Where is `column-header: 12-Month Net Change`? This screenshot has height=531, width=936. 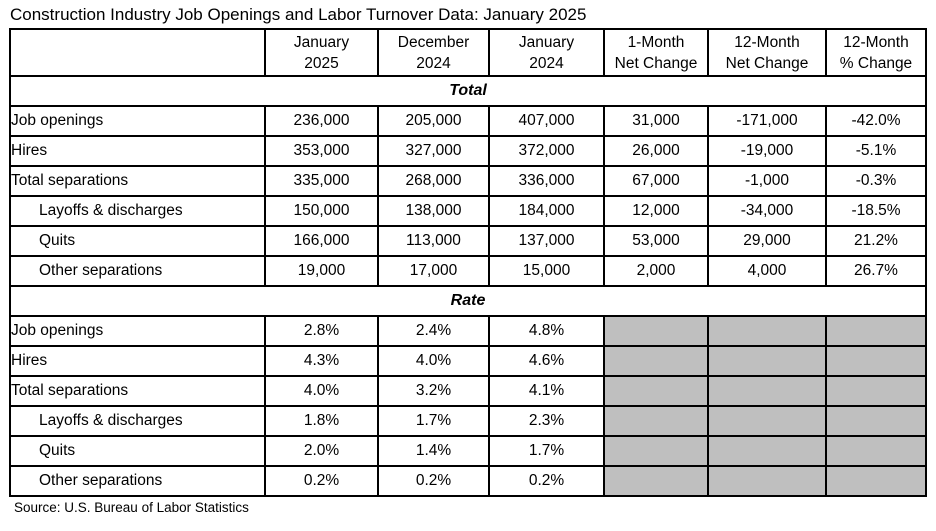 column-header: 12-Month Net Change is located at coordinates (767, 52).